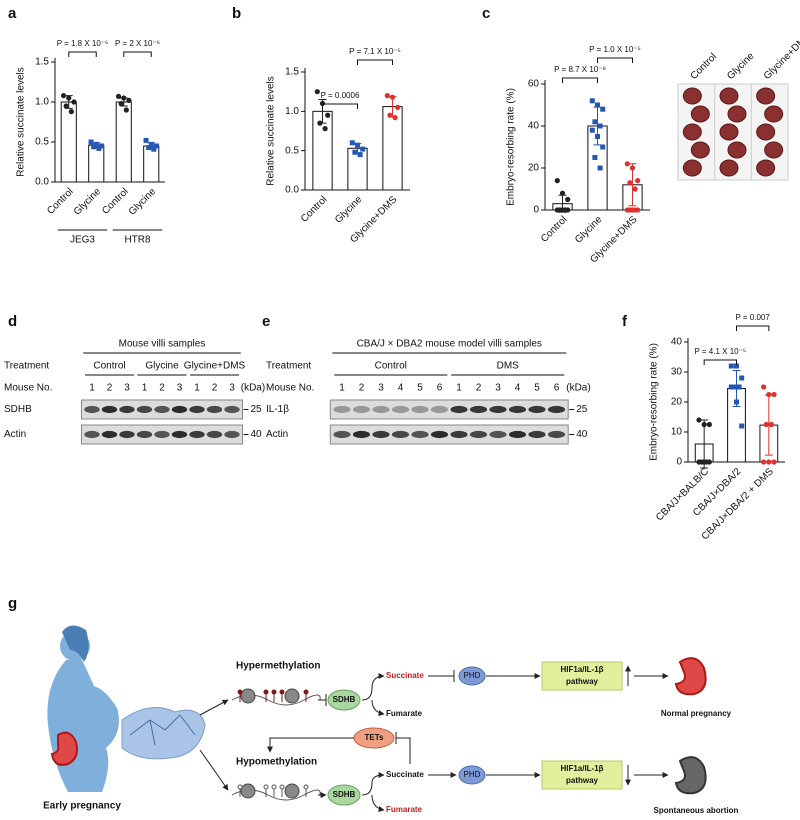 The image size is (800, 820). What do you see at coordinates (276, 762) in the screenshot?
I see `label: Hypomethylation` at bounding box center [276, 762].